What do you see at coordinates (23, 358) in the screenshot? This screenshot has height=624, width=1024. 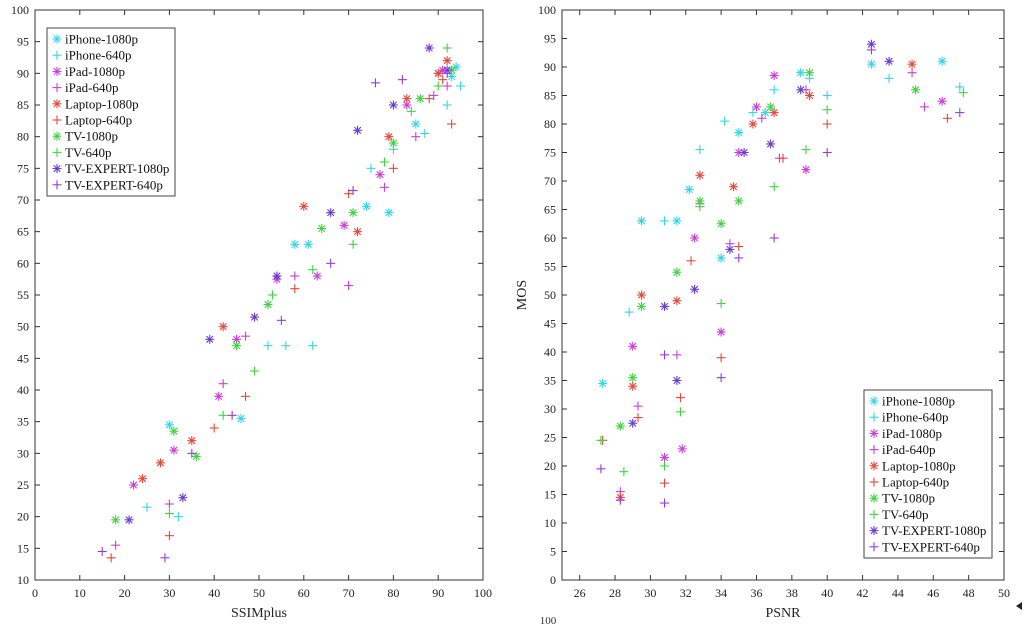 I see `left-y-tick-label: 45` at bounding box center [23, 358].